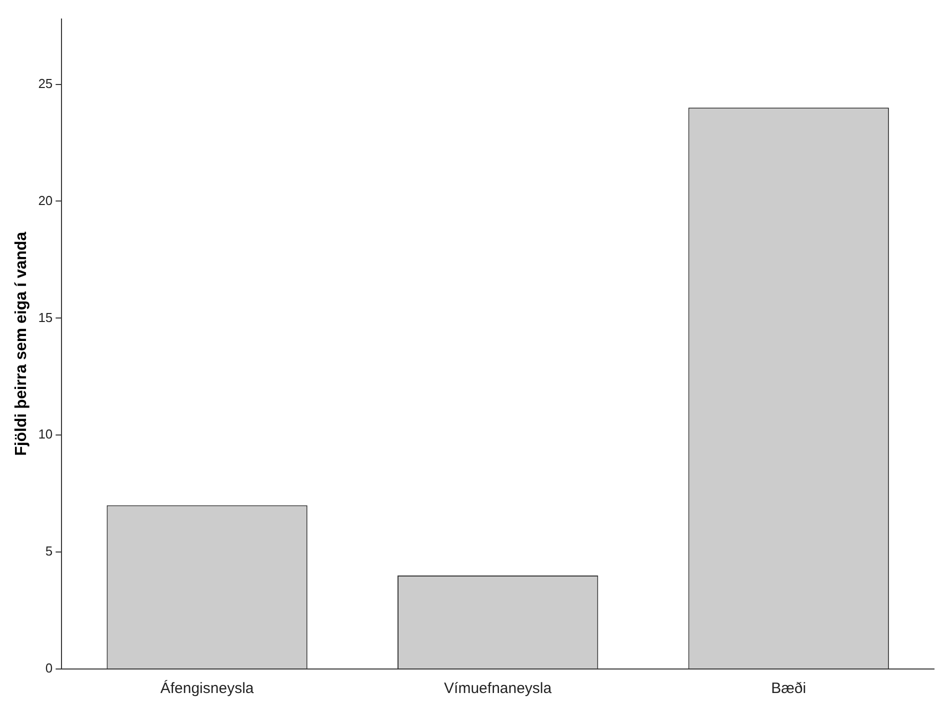 This screenshot has height=709, width=952. What do you see at coordinates (788, 689) in the screenshot?
I see `x-tick-label: Bæði` at bounding box center [788, 689].